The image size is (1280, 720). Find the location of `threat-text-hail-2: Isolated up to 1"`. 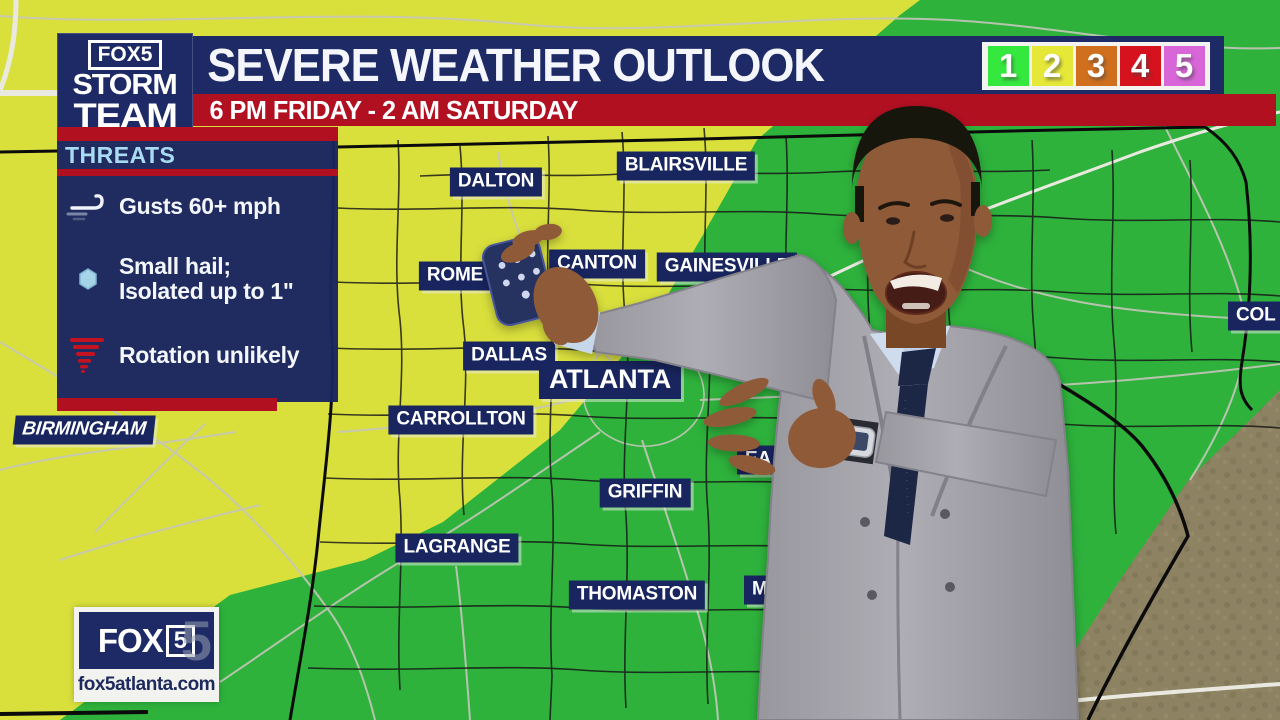

threat-text-hail-2: Isolated up to 1" is located at coordinates (206, 291).